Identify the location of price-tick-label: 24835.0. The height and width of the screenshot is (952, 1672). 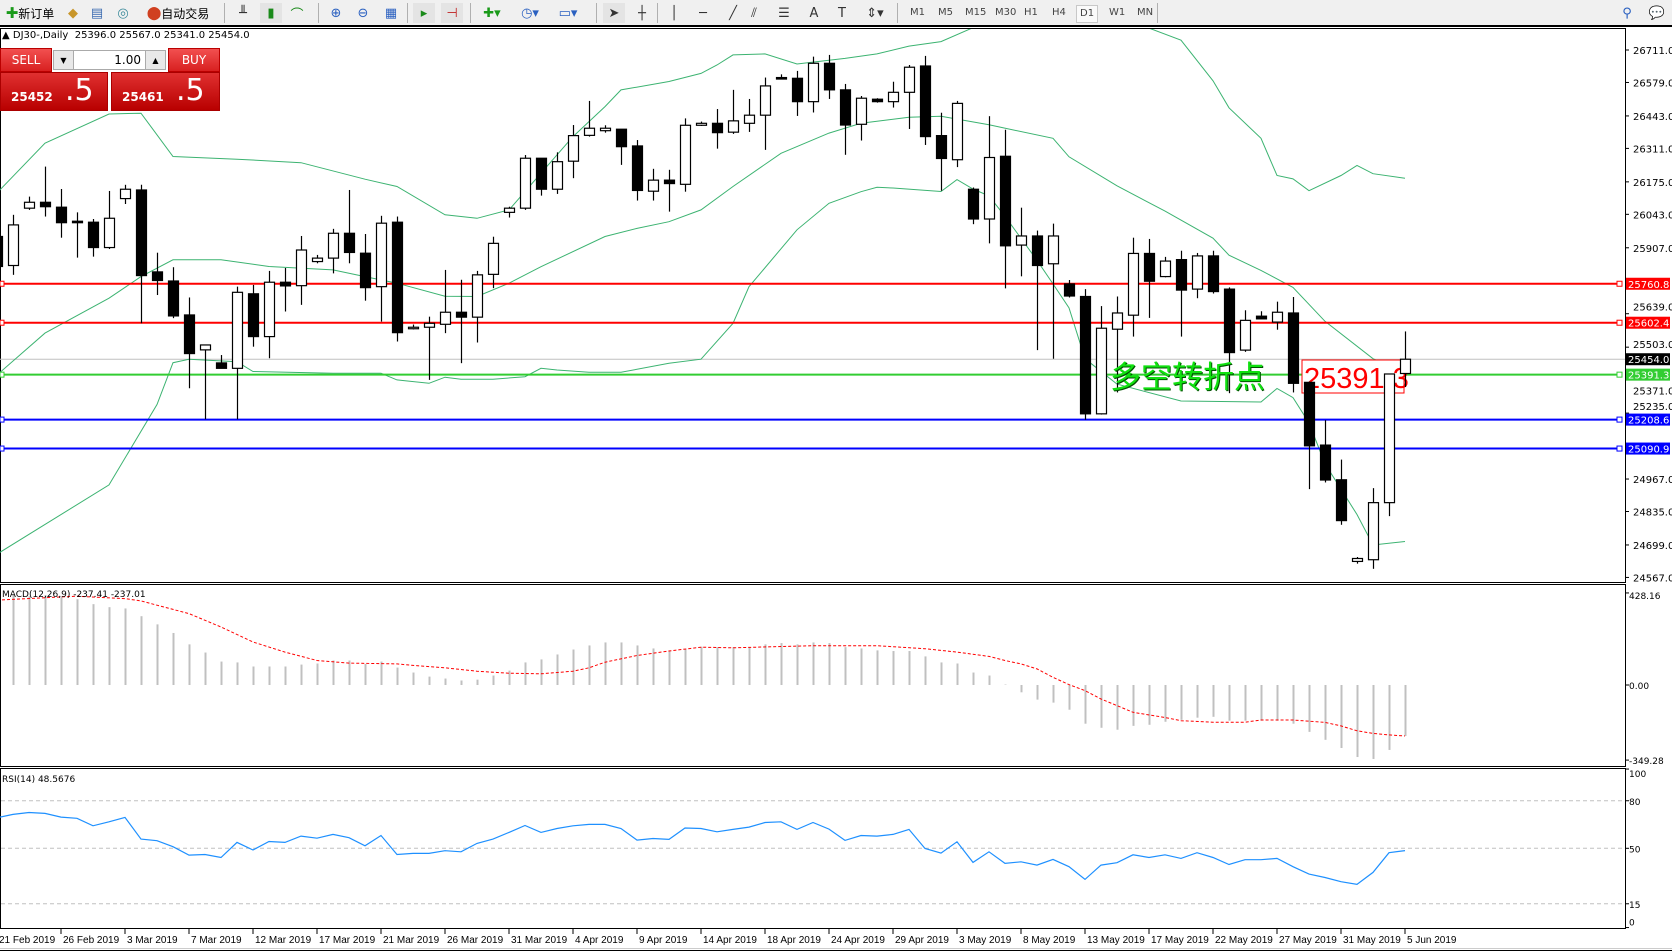
(1652, 513).